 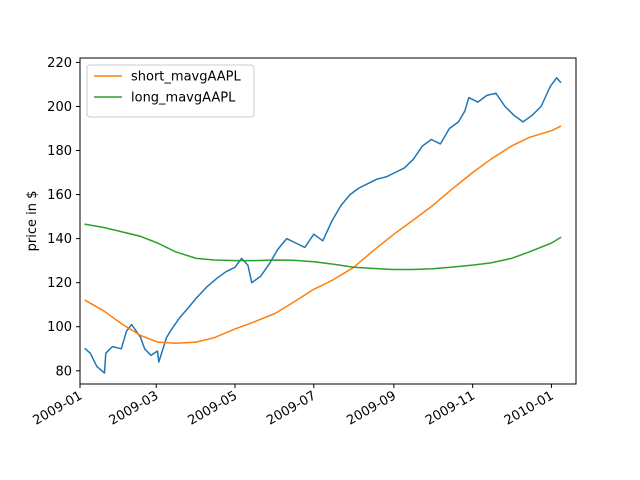 What do you see at coordinates (59, 107) in the screenshot?
I see `y-tick-label: 200` at bounding box center [59, 107].